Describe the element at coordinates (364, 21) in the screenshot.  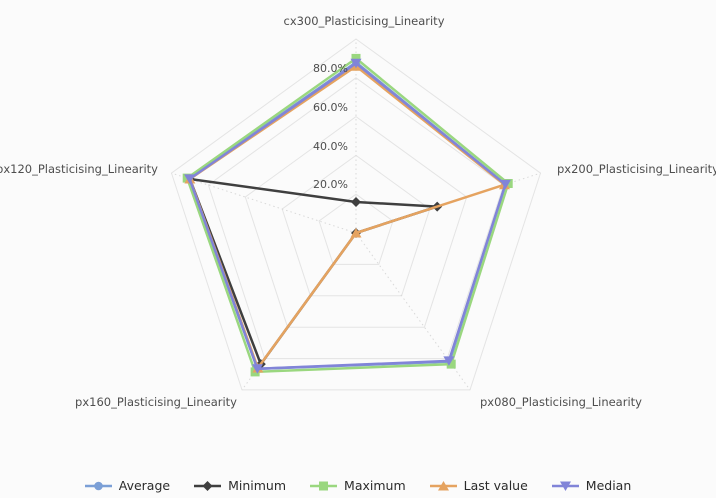
I see `axis-label-cx300: cx300_Plasticising_Linearity` at that location.